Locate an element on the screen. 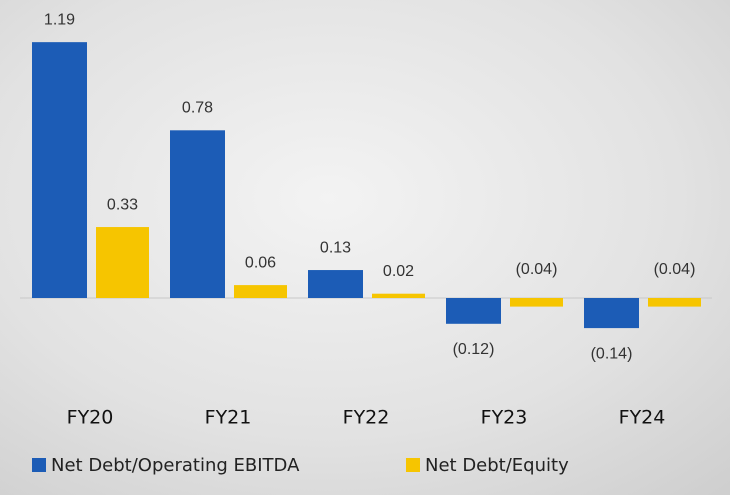 The width and height of the screenshot is (730, 495). legend-label: Net Debt/Operating EBITDA is located at coordinates (175, 465).